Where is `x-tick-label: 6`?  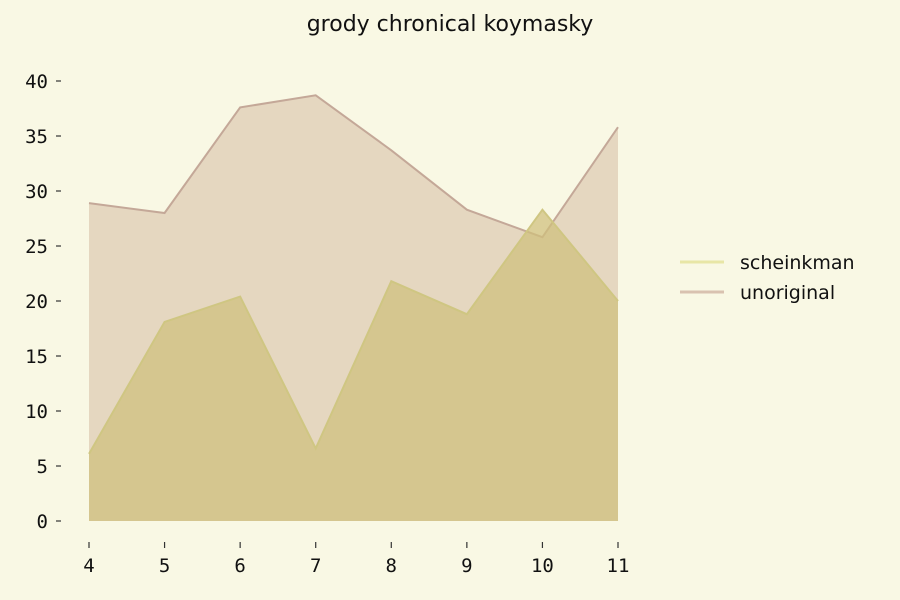 x-tick-label: 6 is located at coordinates (239, 566).